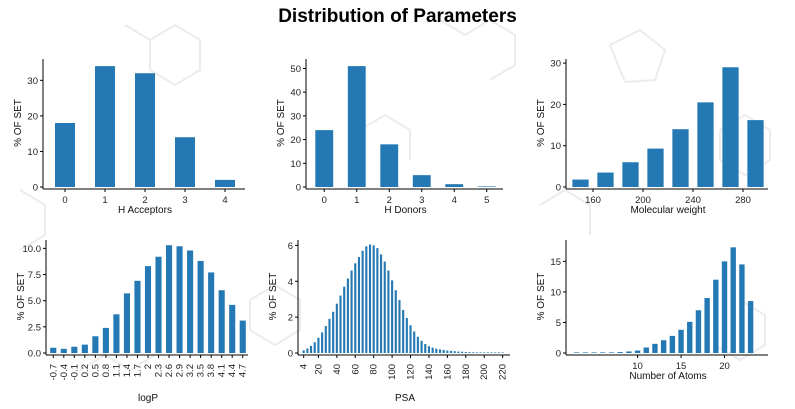 Image resolution: width=795 pixels, height=409 pixels. Describe the element at coordinates (389, 137) in the screenshot. I see `chart-h-donors-svg: 0 10 20 30 40 50 0 1 2 3 4 5 H Donors % OF SET` at that location.